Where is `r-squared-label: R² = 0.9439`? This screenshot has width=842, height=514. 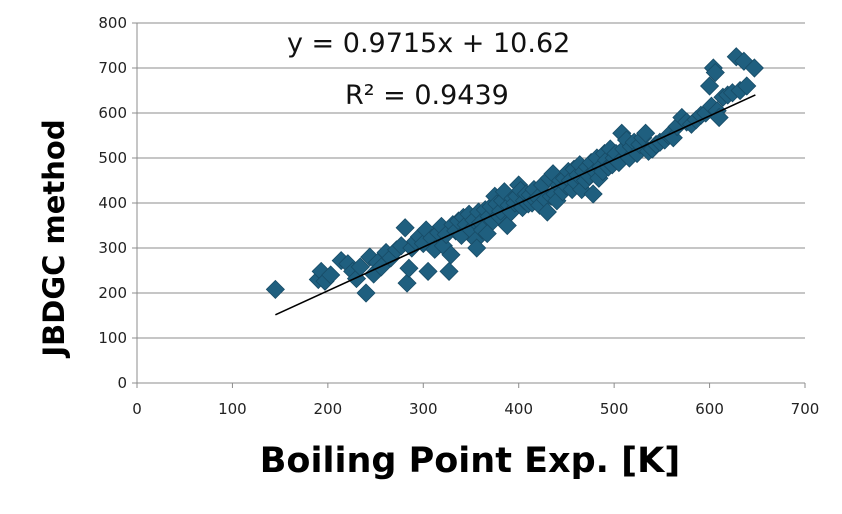
r-squared-label: R² = 0.9439 is located at coordinates (427, 95).